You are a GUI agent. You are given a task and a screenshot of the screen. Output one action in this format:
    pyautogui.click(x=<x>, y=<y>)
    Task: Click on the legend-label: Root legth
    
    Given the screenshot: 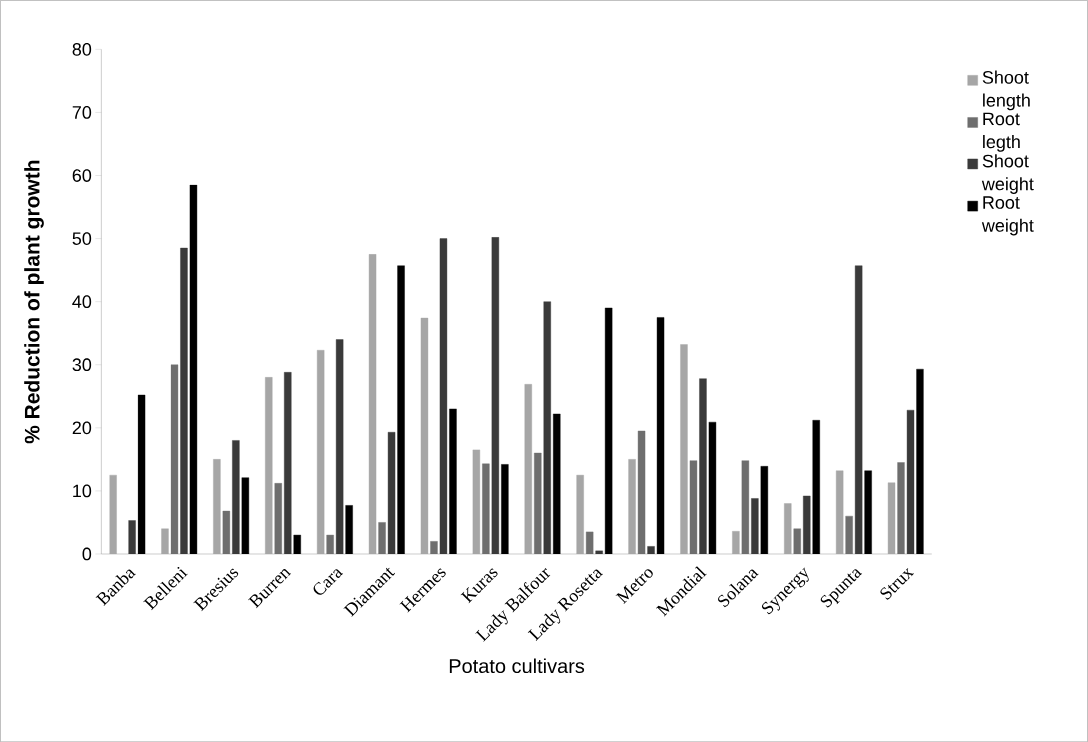 What is the action you would take?
    pyautogui.click(x=1001, y=132)
    